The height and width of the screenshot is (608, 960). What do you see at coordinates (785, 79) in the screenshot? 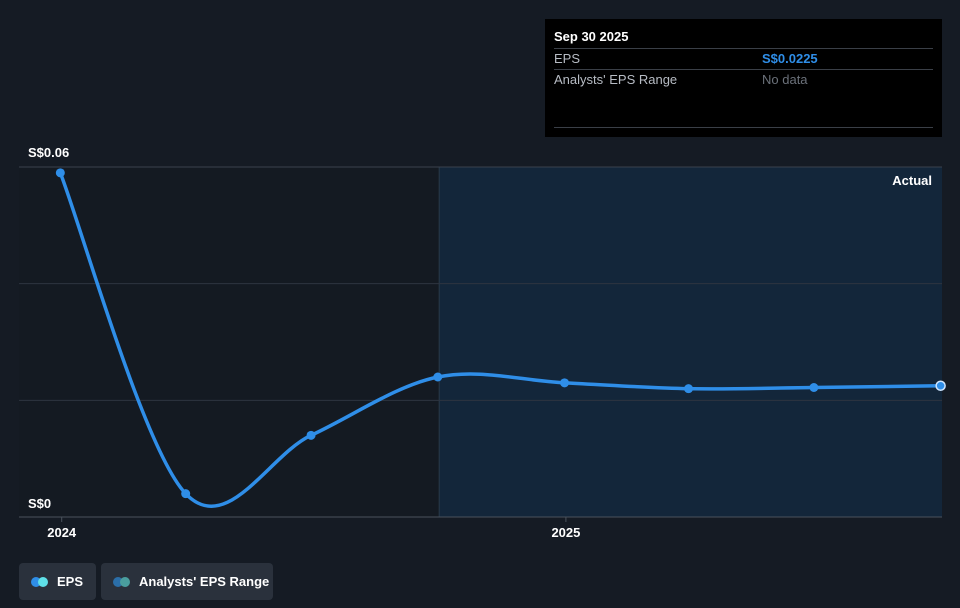
I see `tooltip-range-value: No data` at bounding box center [785, 79].